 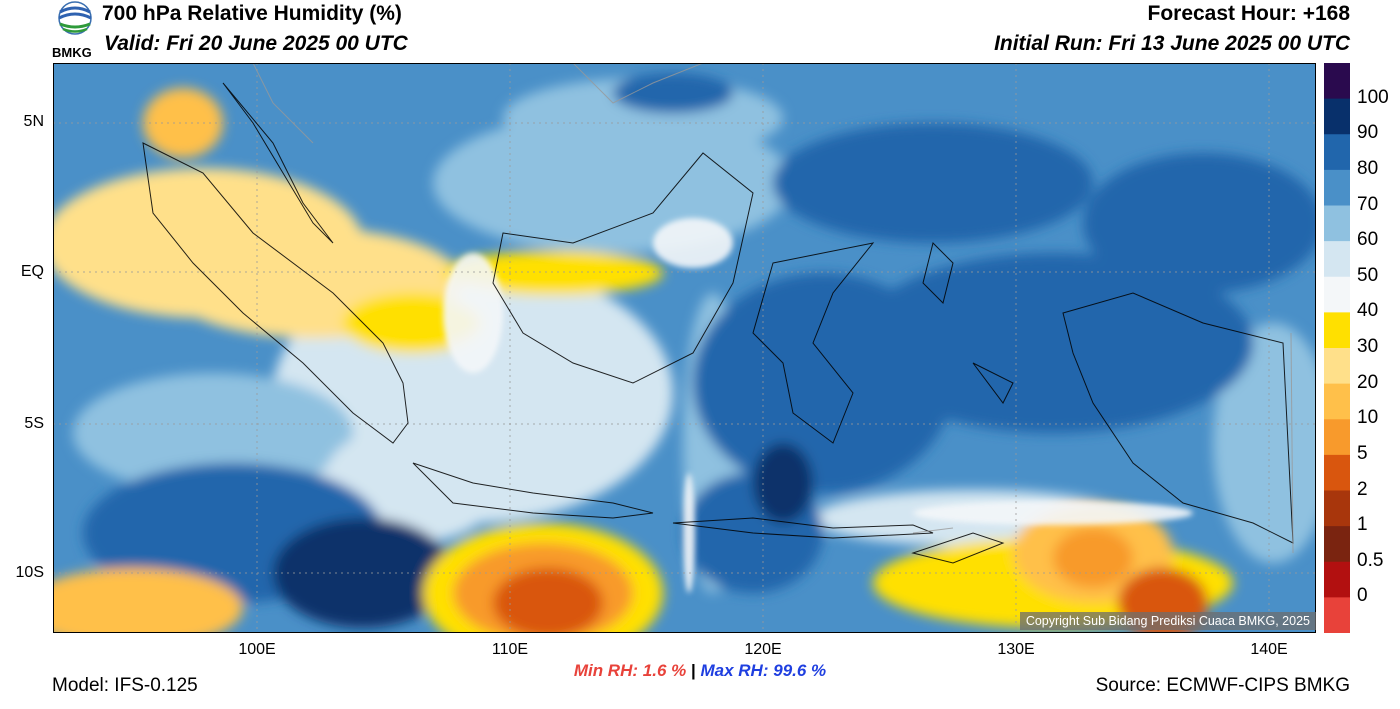 I want to click on lon-label-120e: 120E, so click(x=763, y=649).